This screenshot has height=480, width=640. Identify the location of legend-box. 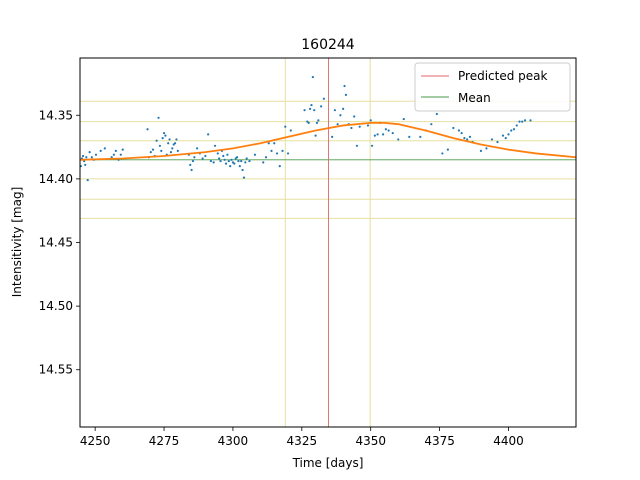
(492, 87).